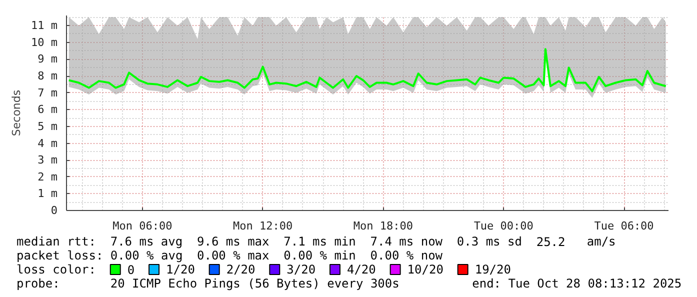  What do you see at coordinates (48, 109) in the screenshot?
I see `y-tick-label: 6 m` at bounding box center [48, 109].